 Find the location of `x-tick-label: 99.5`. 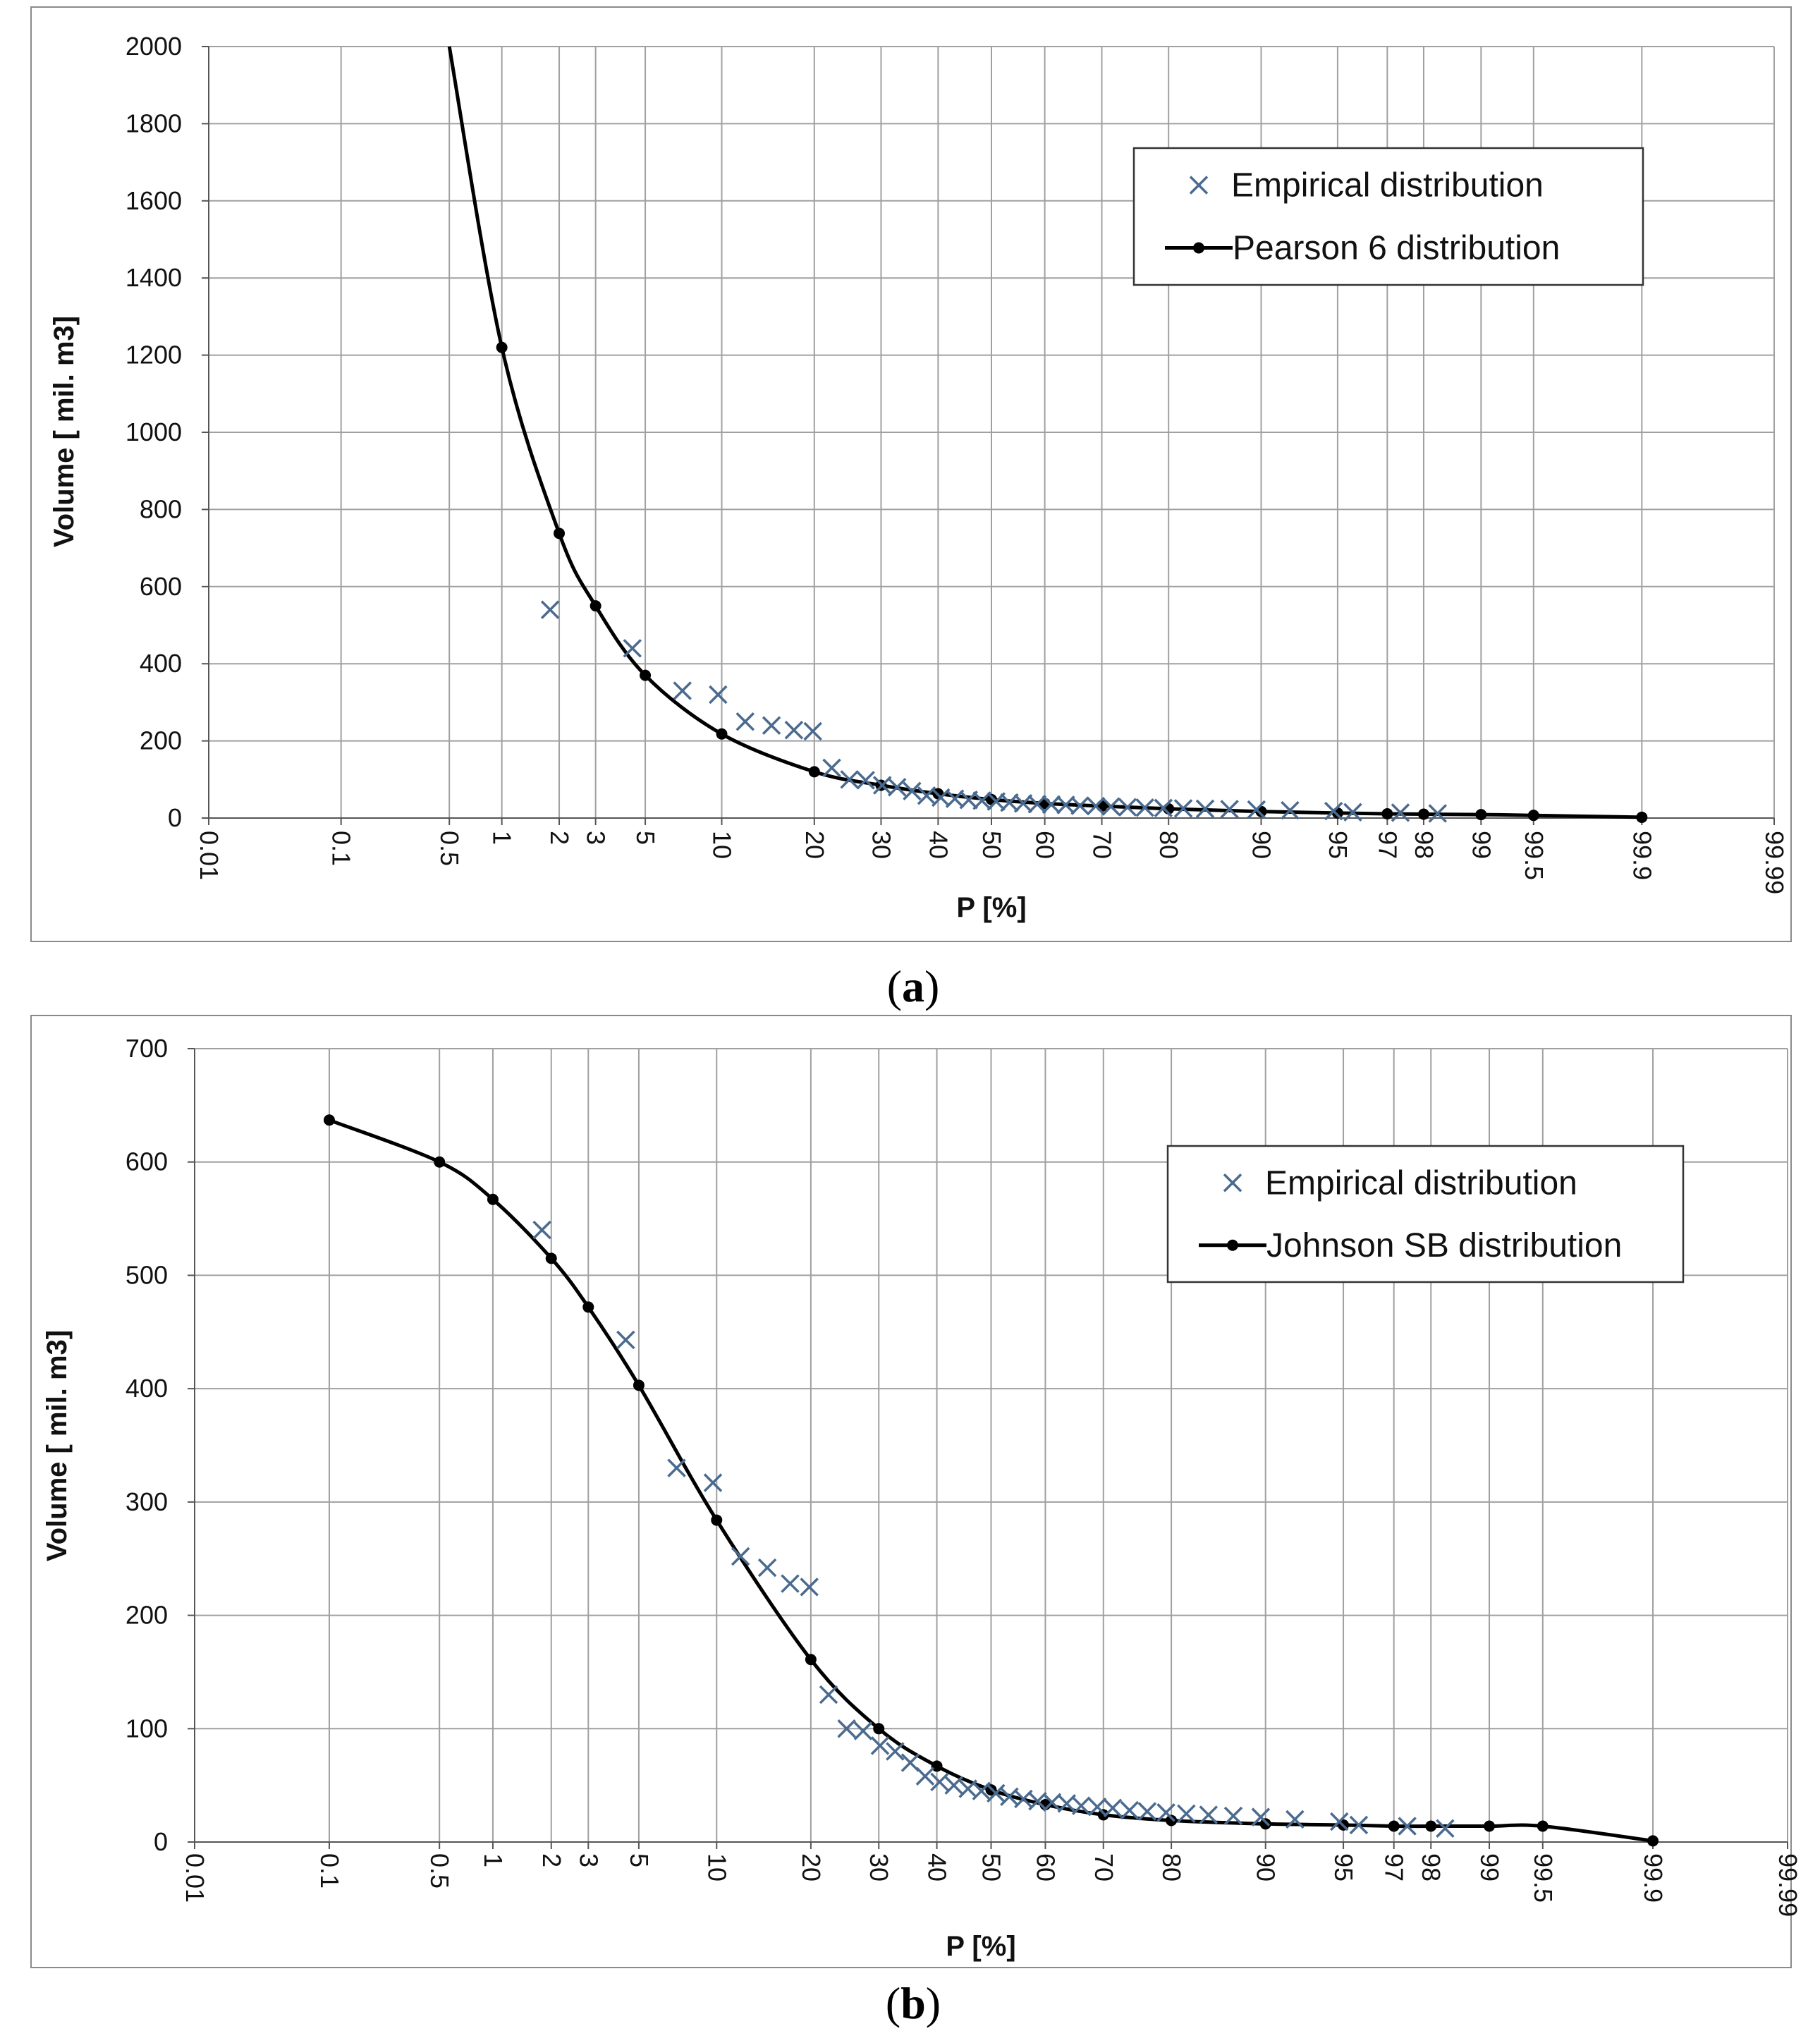

x-tick-label: 99.5 is located at coordinates (1534, 856).